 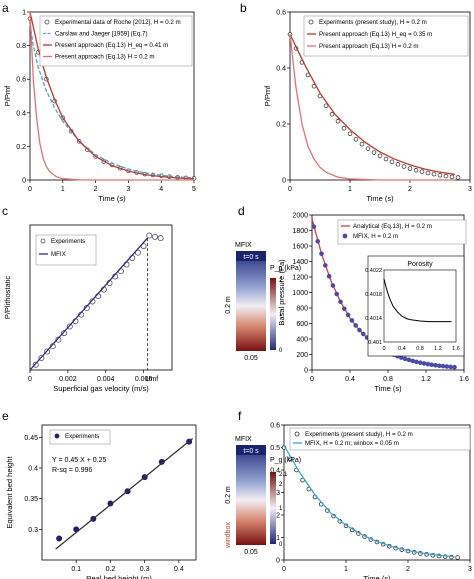 I want to click on sim-d-colorbar, so click(x=273, y=314).